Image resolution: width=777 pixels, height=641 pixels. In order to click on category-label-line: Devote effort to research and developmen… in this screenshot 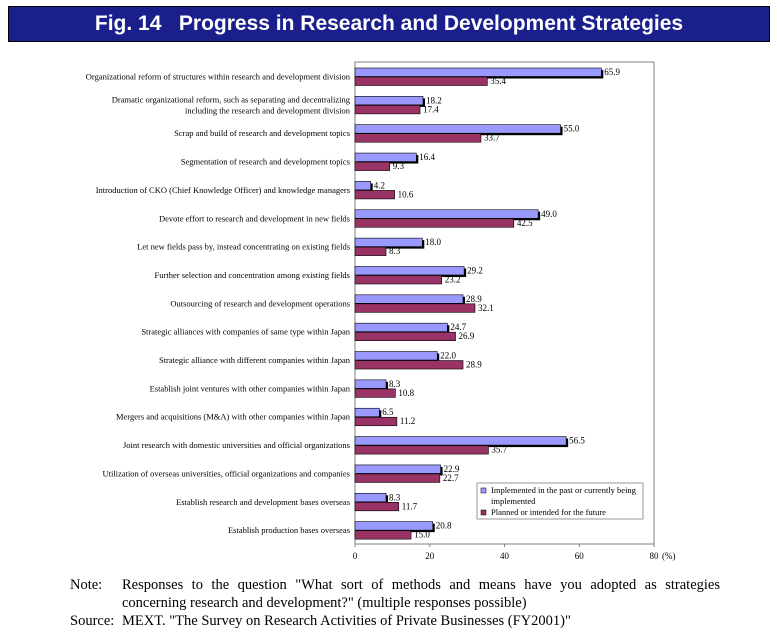, I will do `click(254, 218)`.